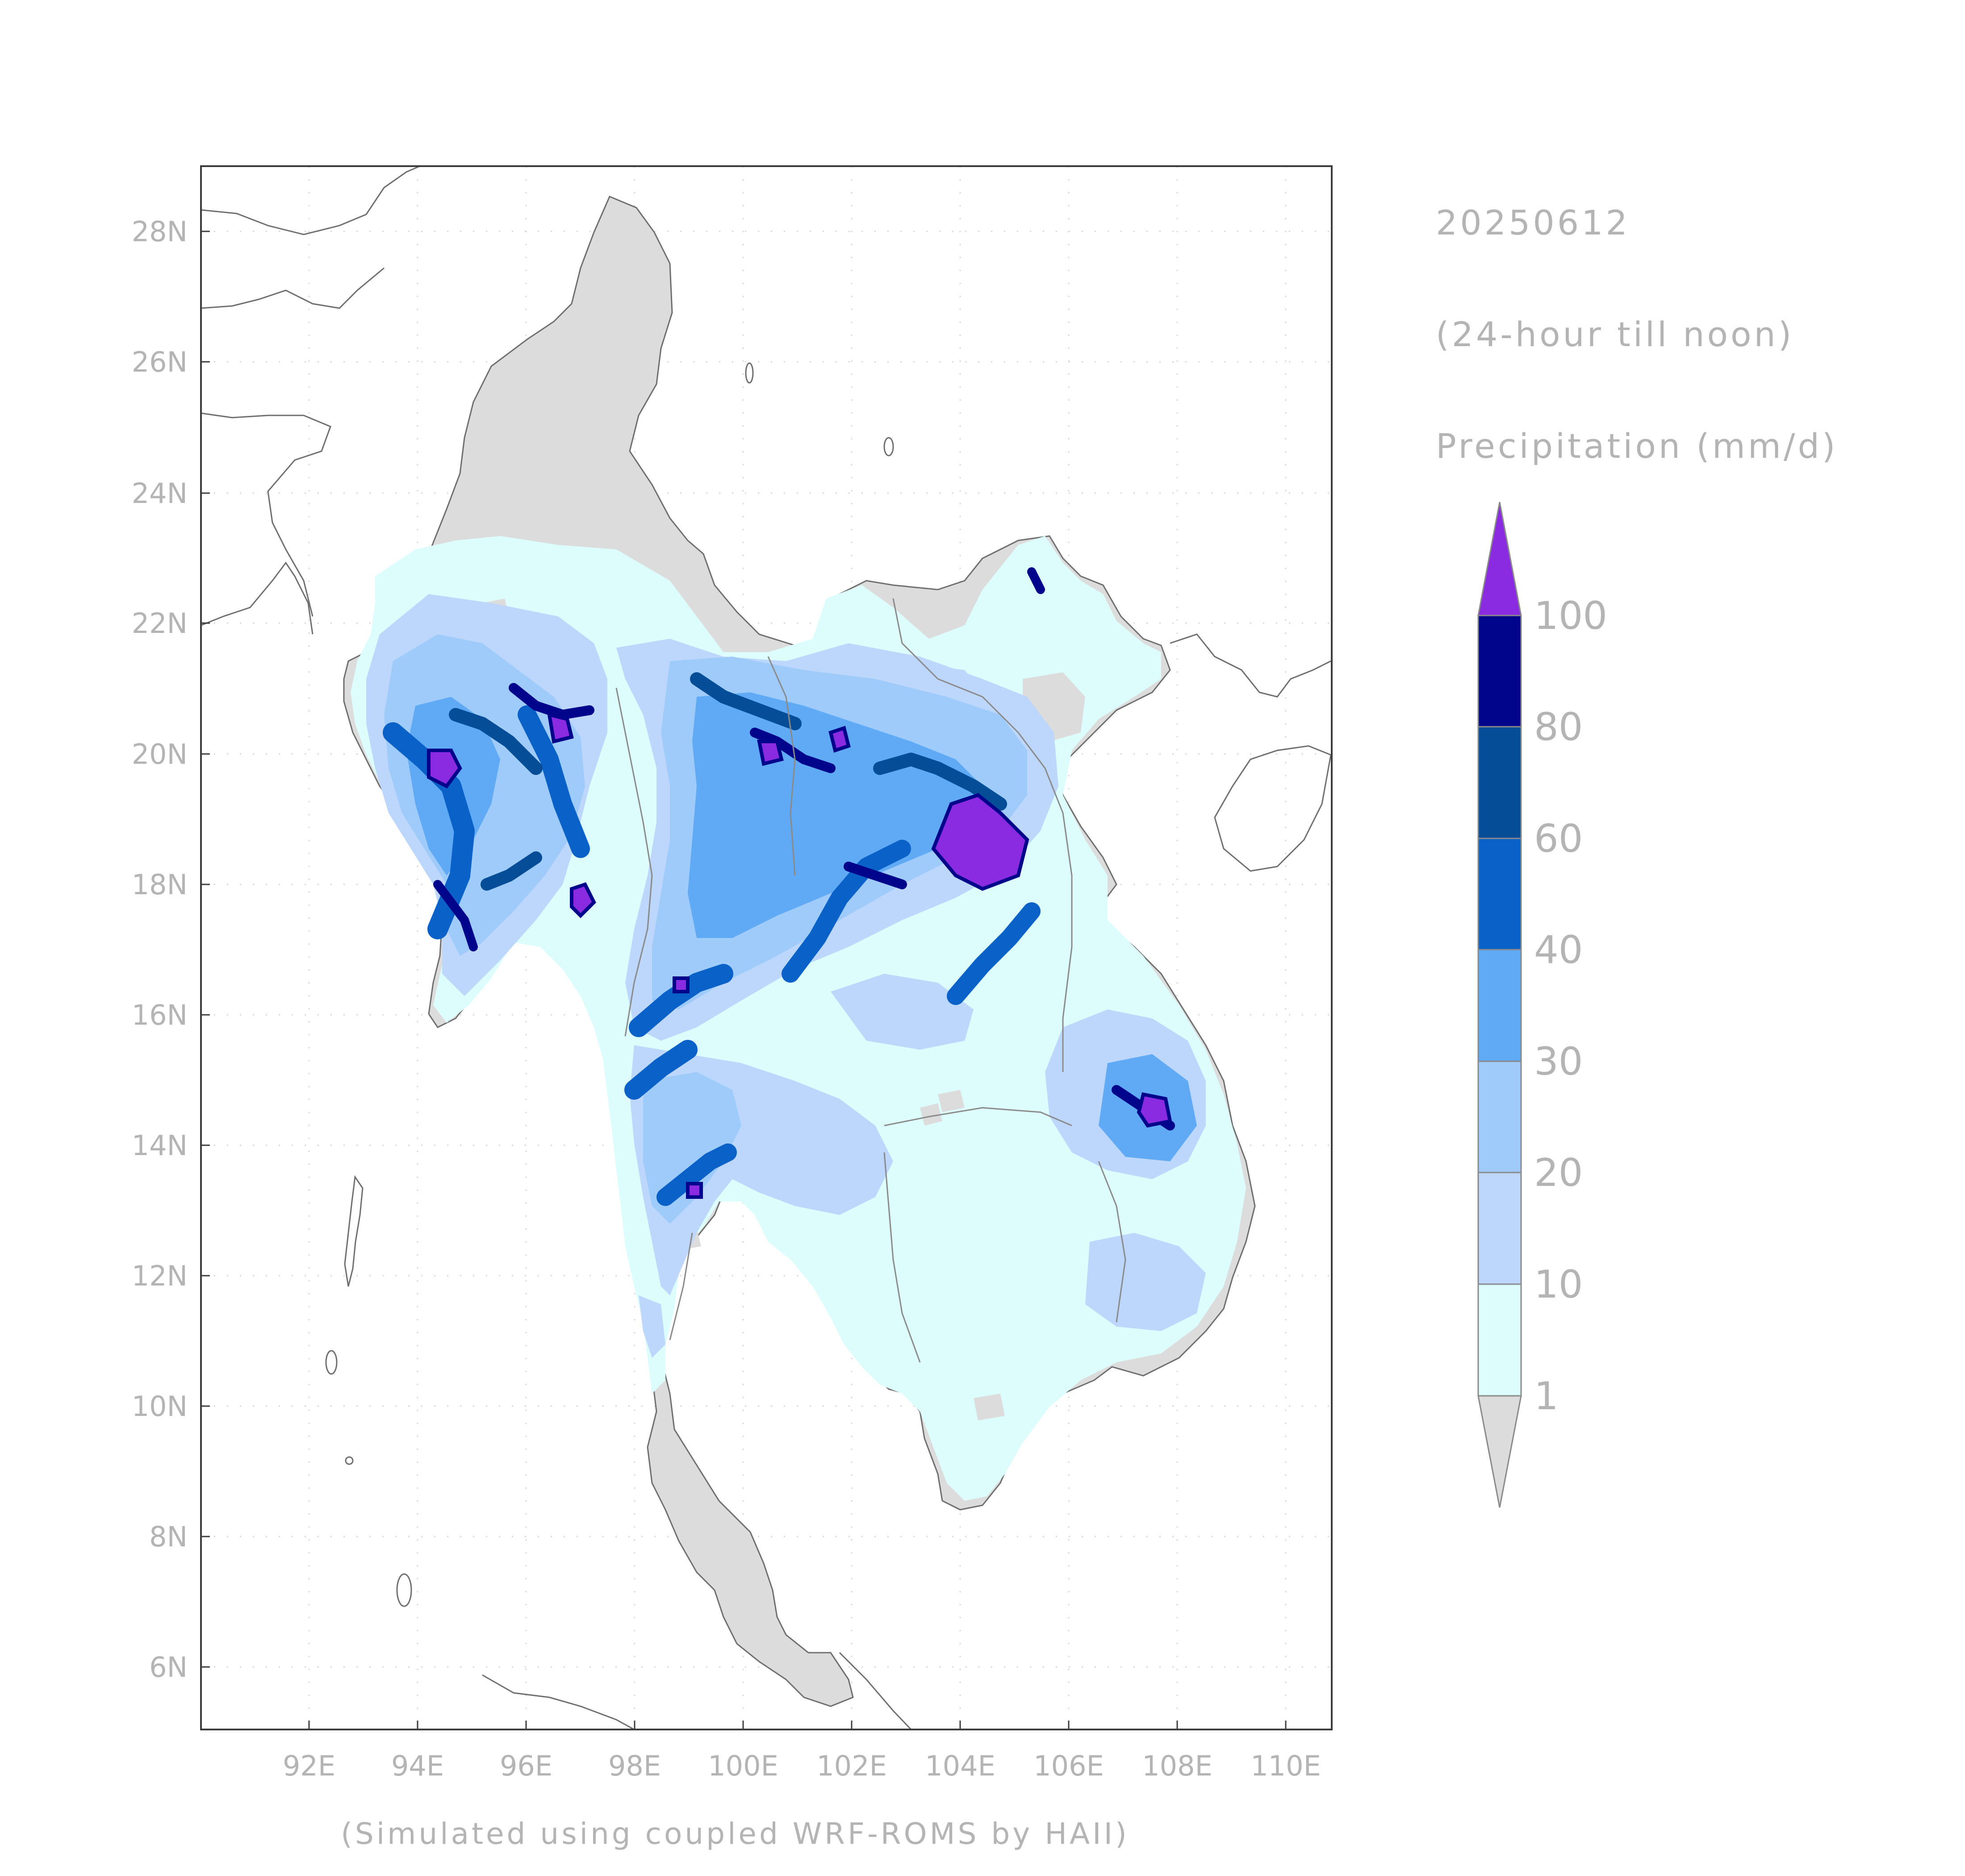 Image resolution: width=1965 pixels, height=1876 pixels. I want to click on colorbar-label: 20, so click(1558, 1173).